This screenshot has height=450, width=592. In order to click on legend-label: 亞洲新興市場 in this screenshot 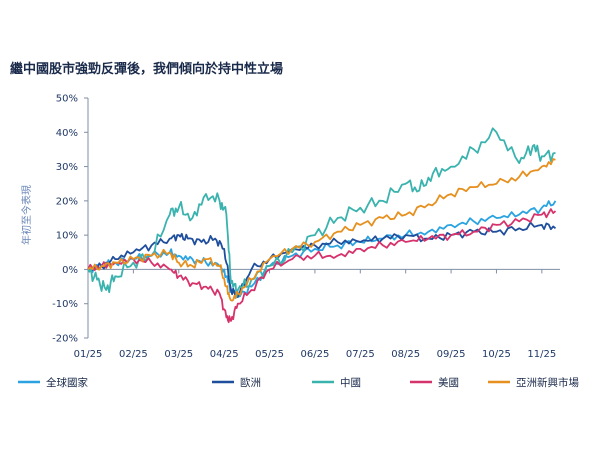, I will do `click(547, 382)`.